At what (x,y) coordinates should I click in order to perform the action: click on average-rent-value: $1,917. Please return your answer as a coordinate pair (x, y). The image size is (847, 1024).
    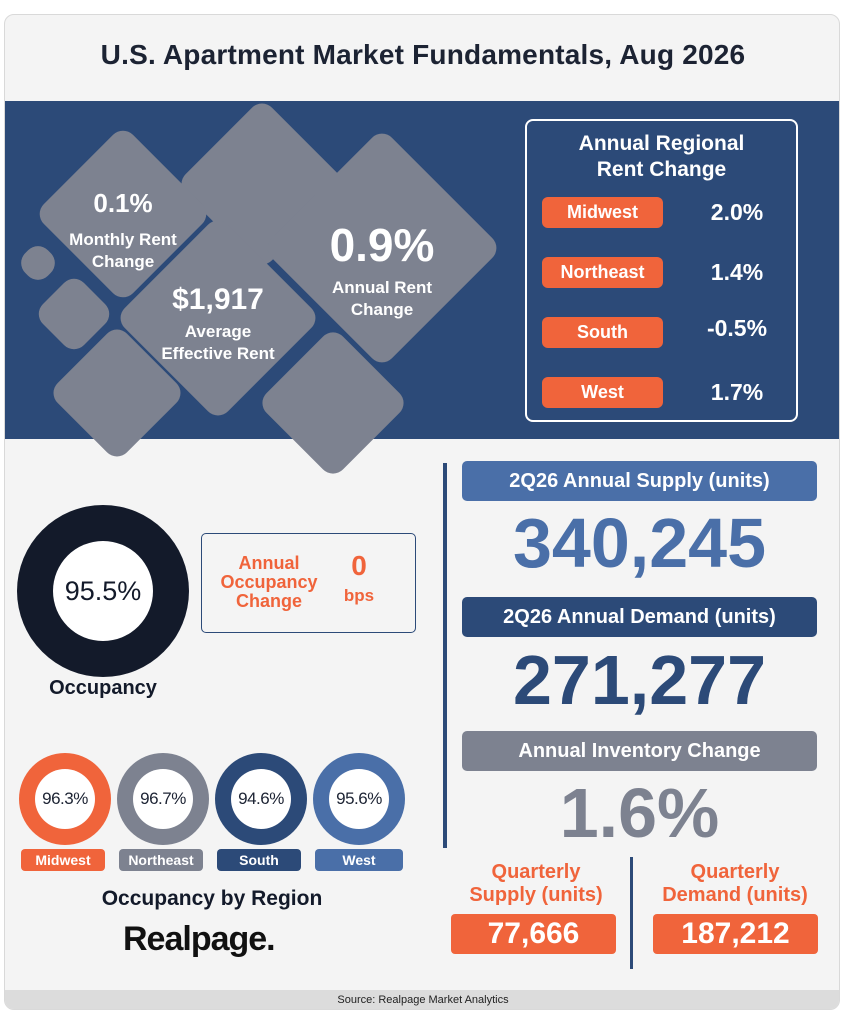
    Looking at the image, I should click on (218, 299).